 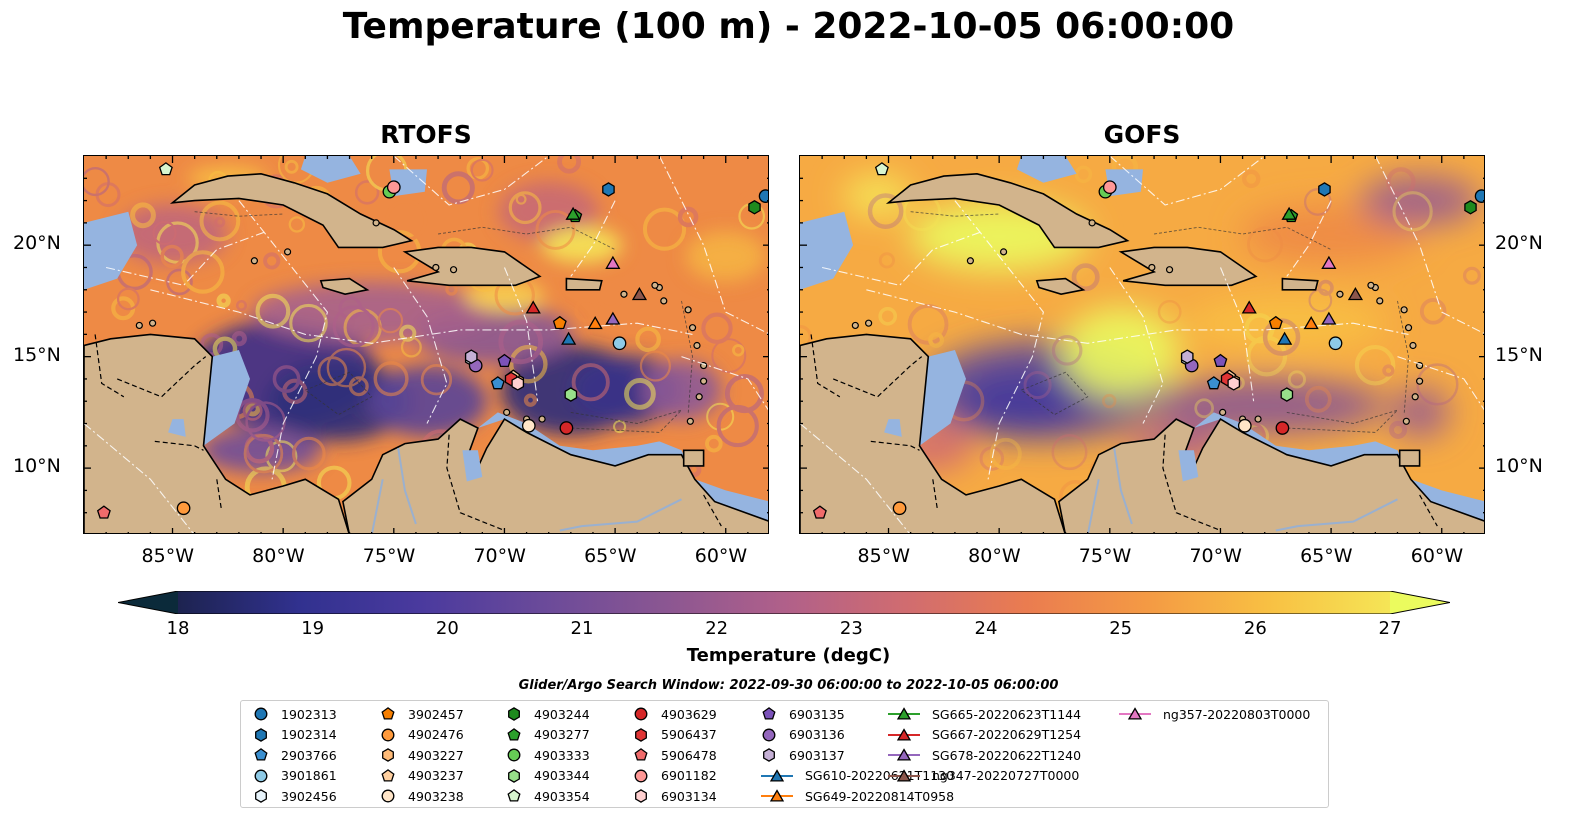 I want to click on legend-item: SG665-20220623T1144, so click(x=983, y=714).